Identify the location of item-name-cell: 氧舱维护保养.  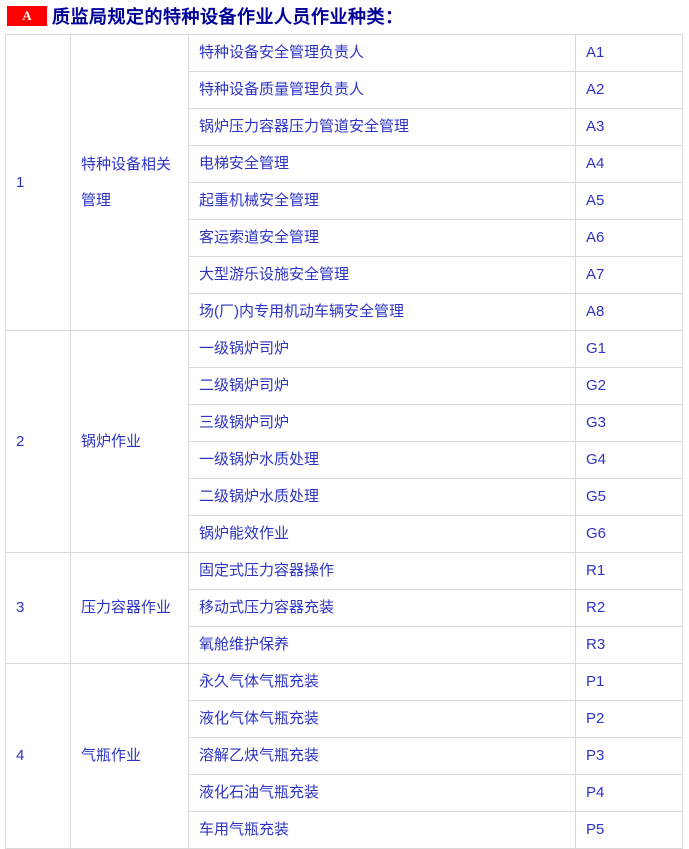
(382, 645).